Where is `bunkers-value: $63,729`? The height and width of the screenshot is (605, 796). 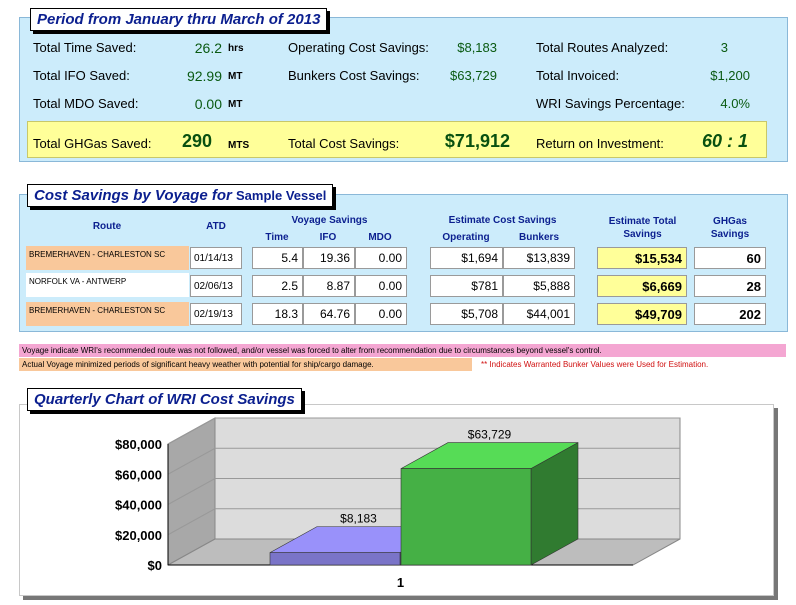 bunkers-value: $63,729 is located at coordinates (473, 75).